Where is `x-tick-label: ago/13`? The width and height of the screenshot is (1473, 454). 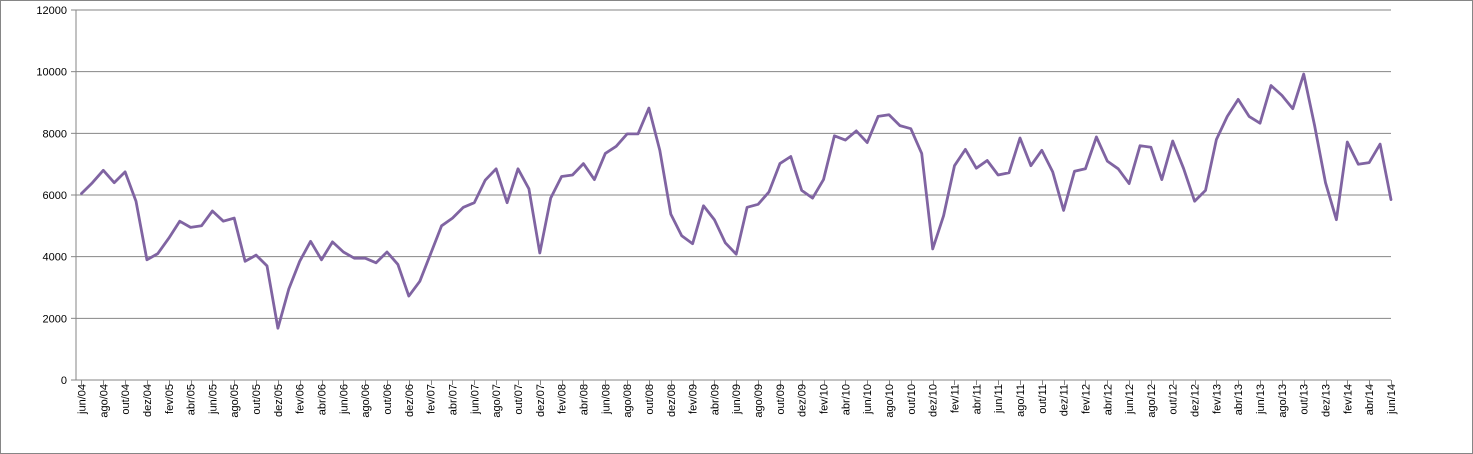
x-tick-label: ago/13 is located at coordinates (1283, 401).